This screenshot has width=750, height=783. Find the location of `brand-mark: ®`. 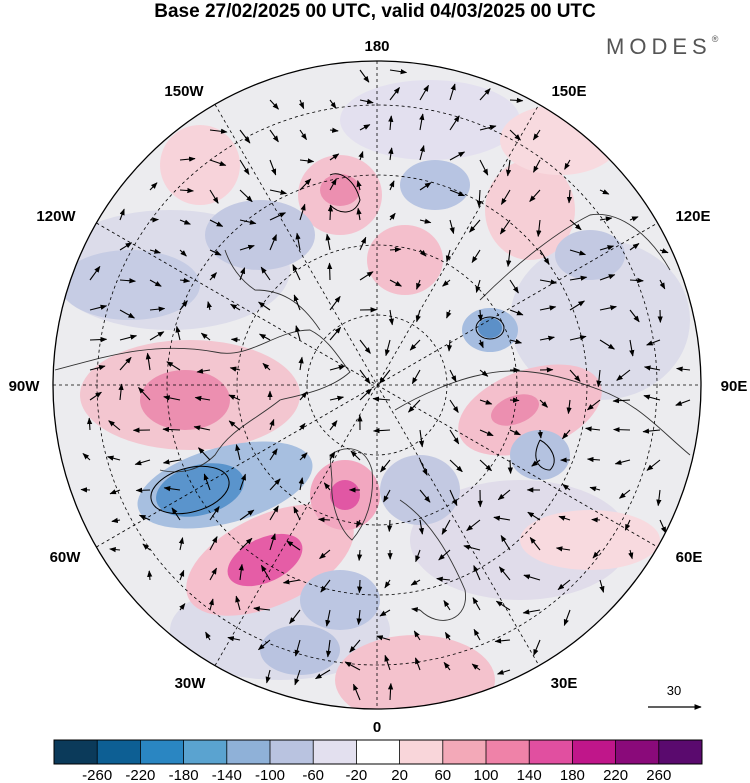

brand-mark: ® is located at coordinates (715, 39).